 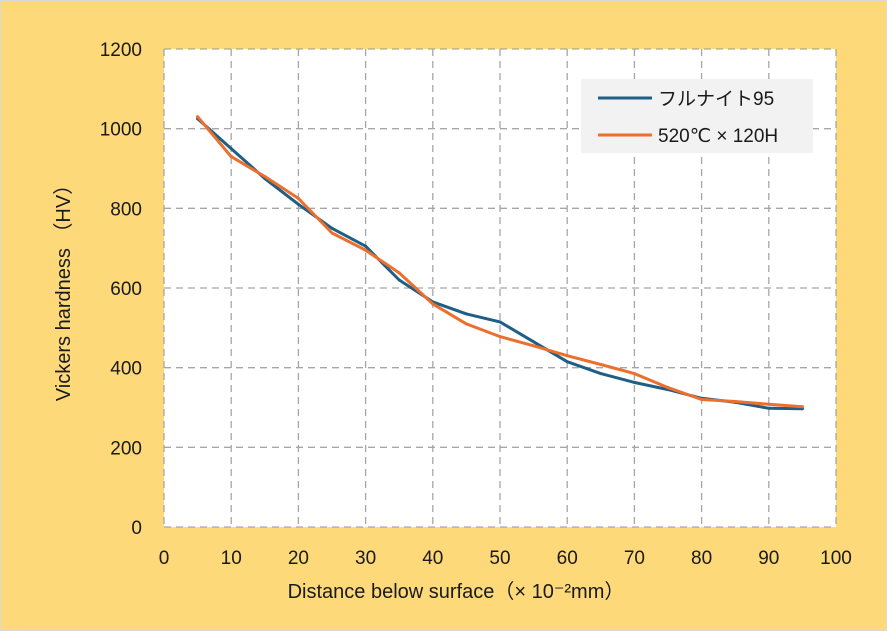 What do you see at coordinates (126, 369) in the screenshot?
I see `y-tick-label: 400` at bounding box center [126, 369].